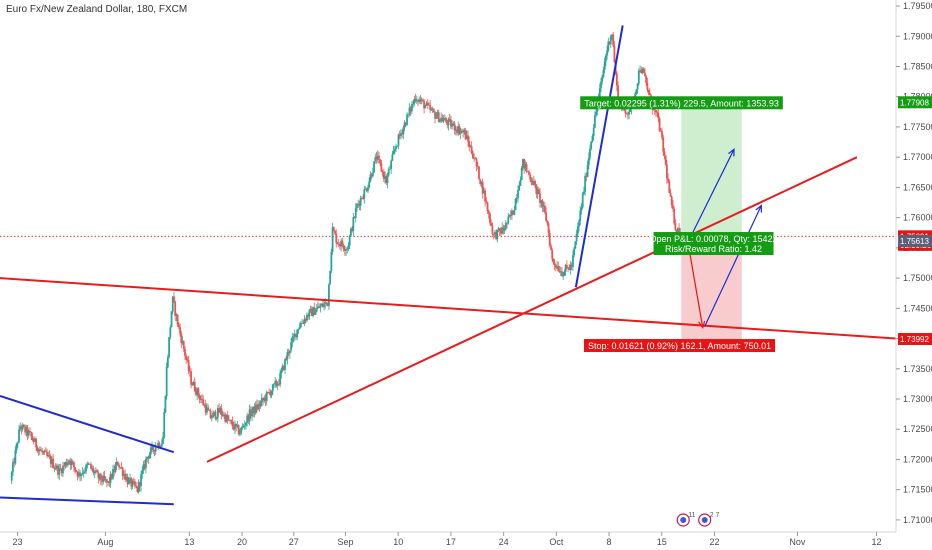 This screenshot has height=550, width=932. Describe the element at coordinates (714, 542) in the screenshot. I see `x-tick-label: 22` at that location.